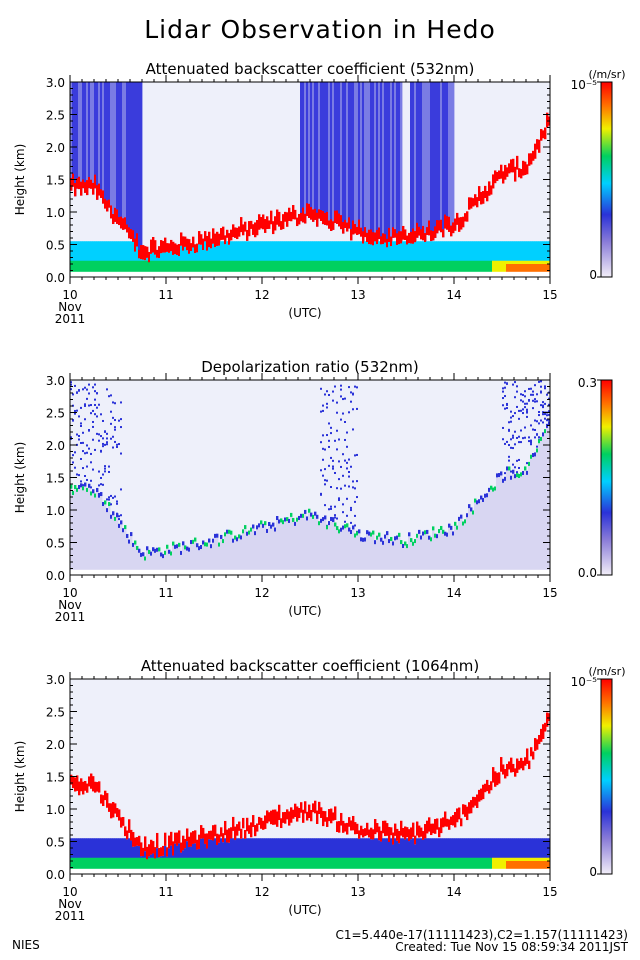 The image size is (640, 960). What do you see at coordinates (165, 892) in the screenshot?
I see `x-tick-label: 11` at bounding box center [165, 892].